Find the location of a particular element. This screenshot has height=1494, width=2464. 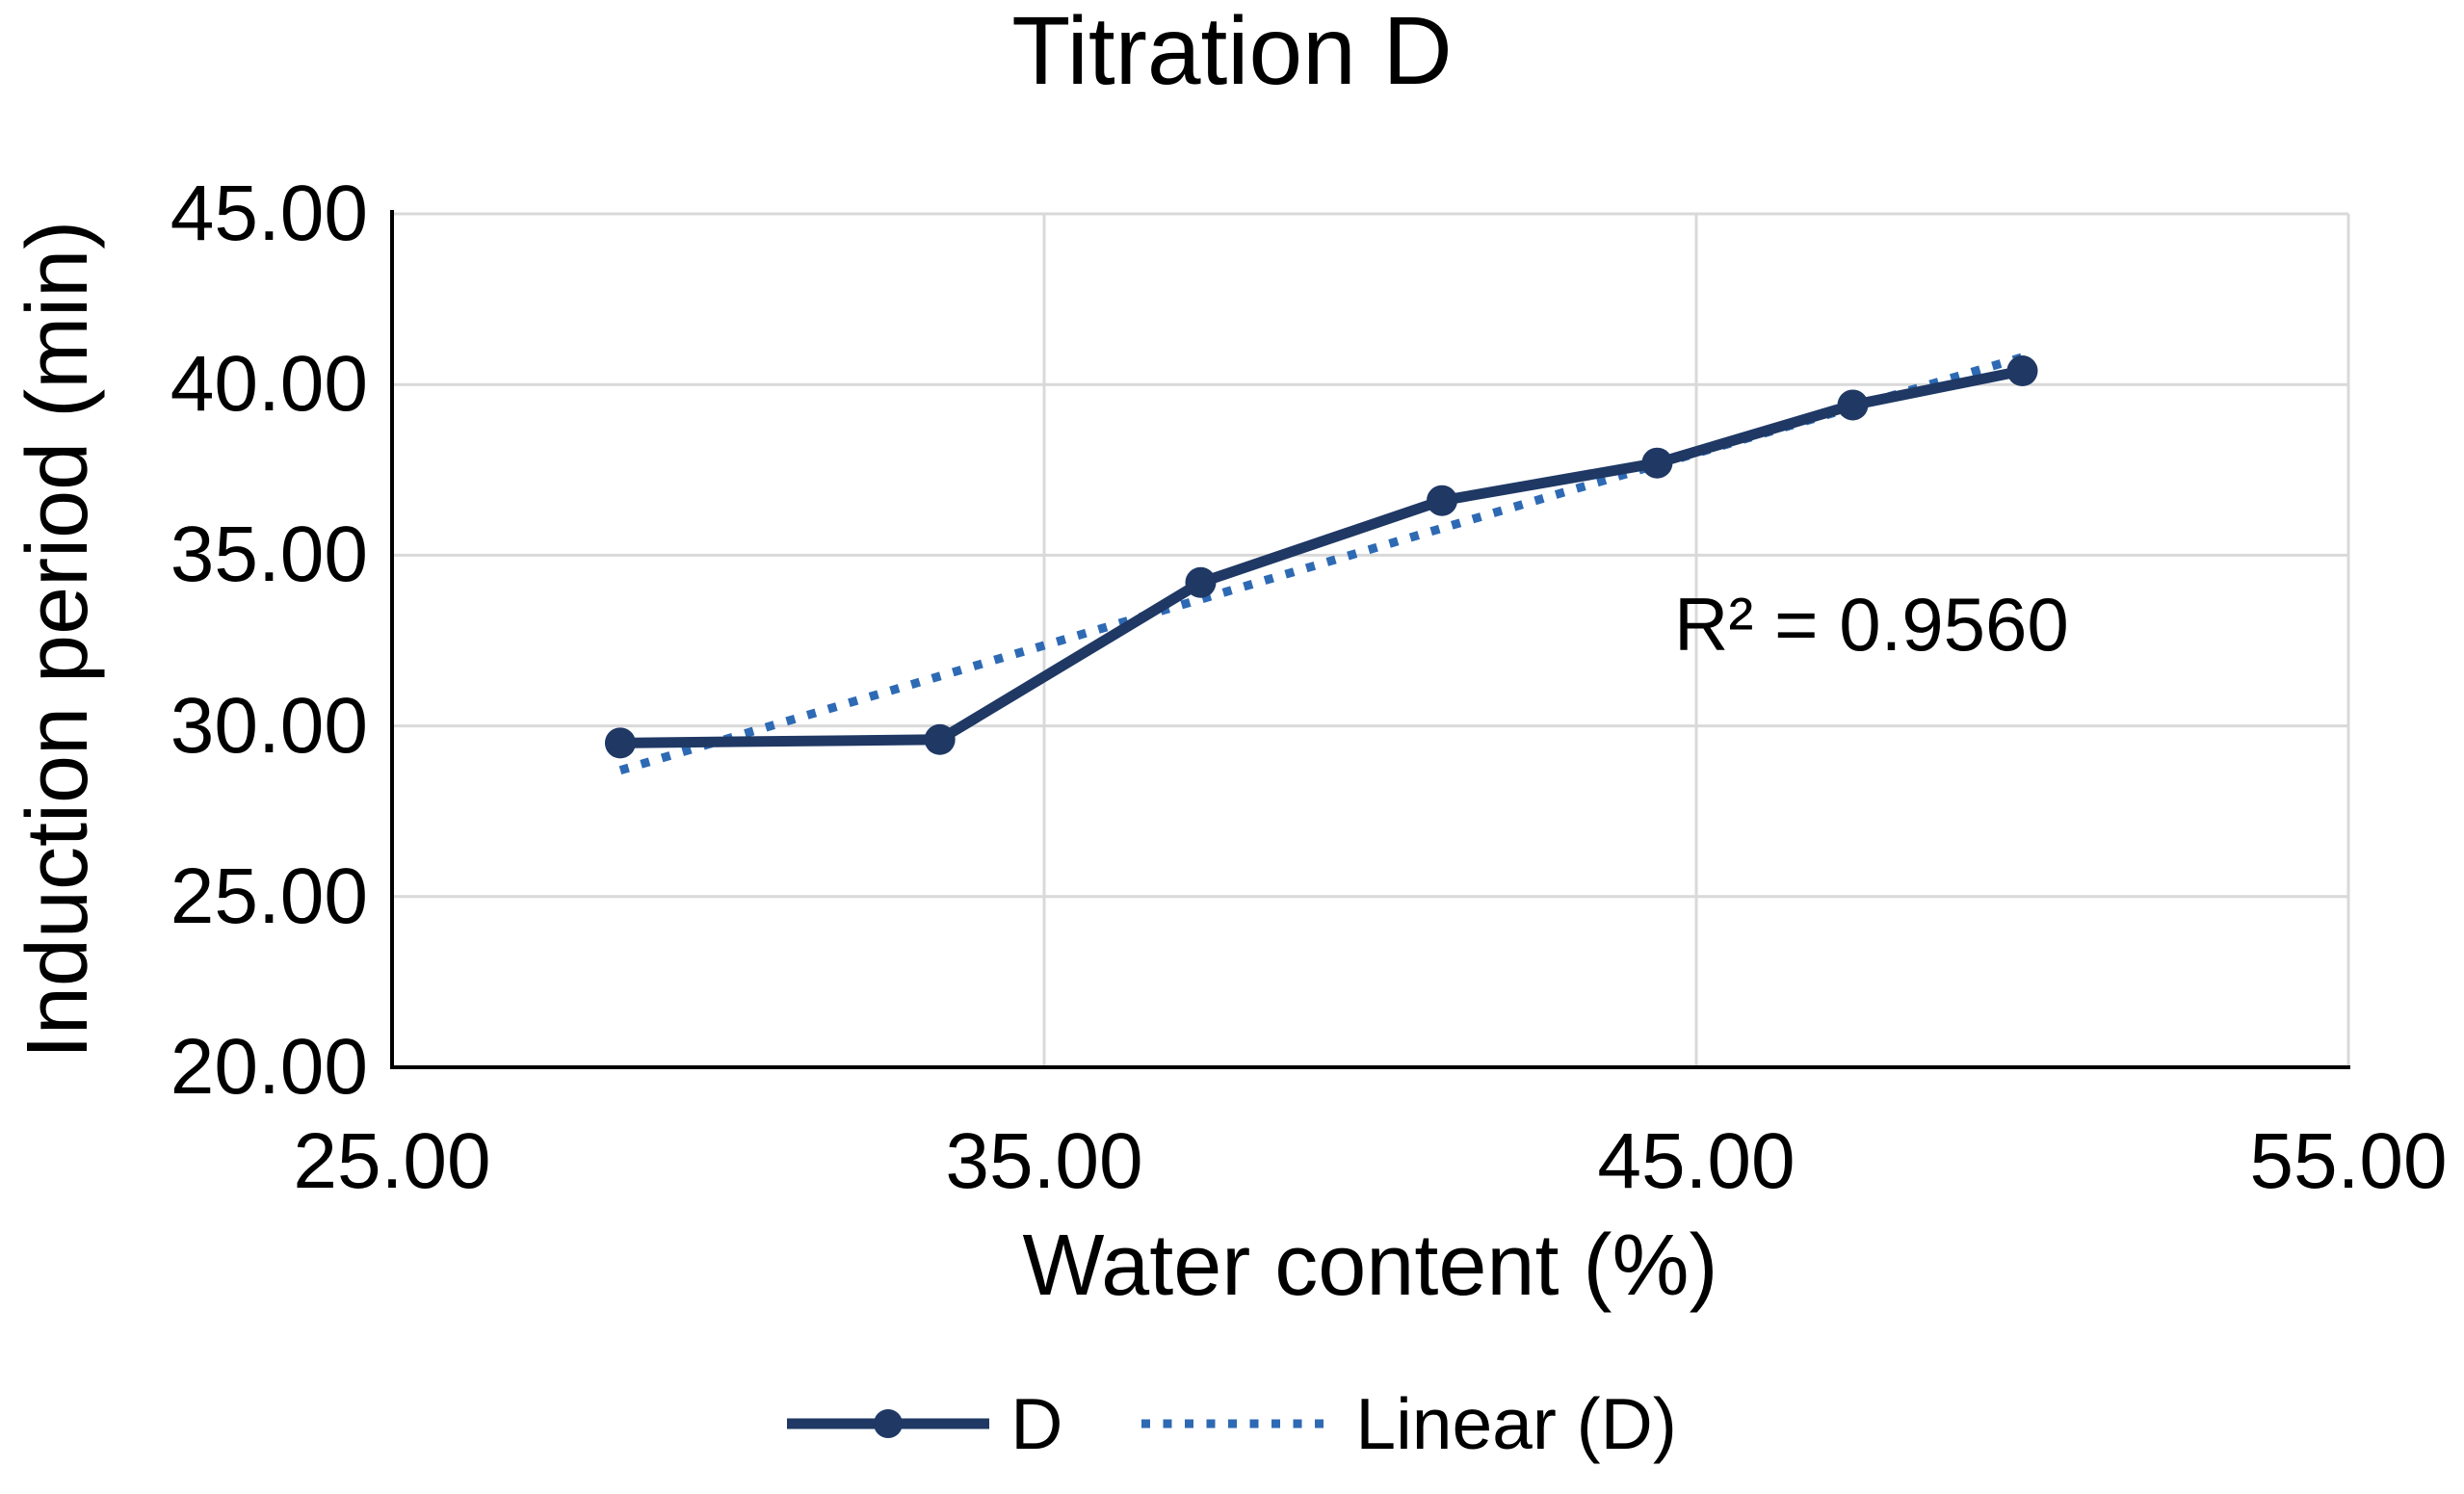

legend-item-linear-d: Linear (D) is located at coordinates (1409, 1424).